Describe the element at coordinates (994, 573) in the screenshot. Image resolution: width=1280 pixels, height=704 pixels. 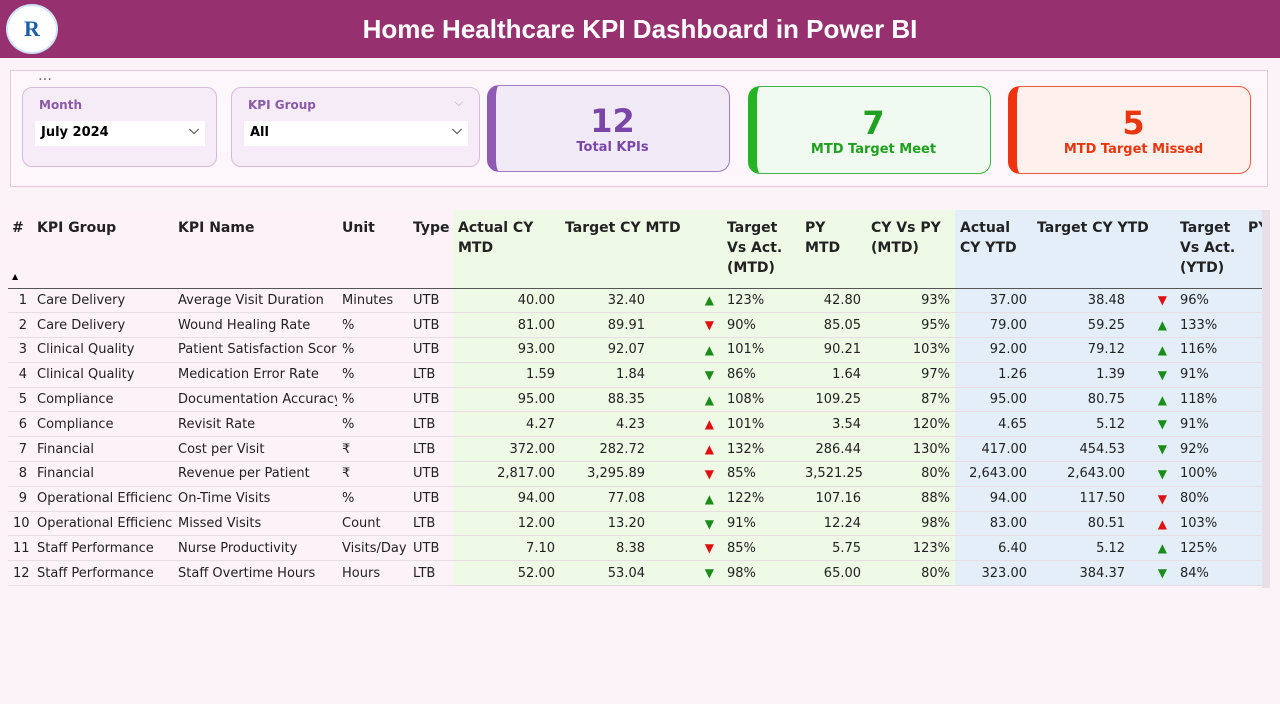
I see `table-cell: 323.00` at that location.